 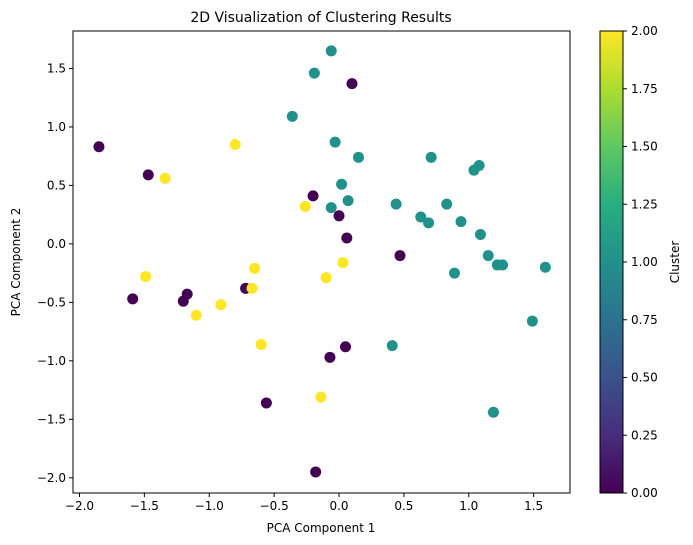 What do you see at coordinates (611, 262) in the screenshot?
I see `colorbar` at bounding box center [611, 262].